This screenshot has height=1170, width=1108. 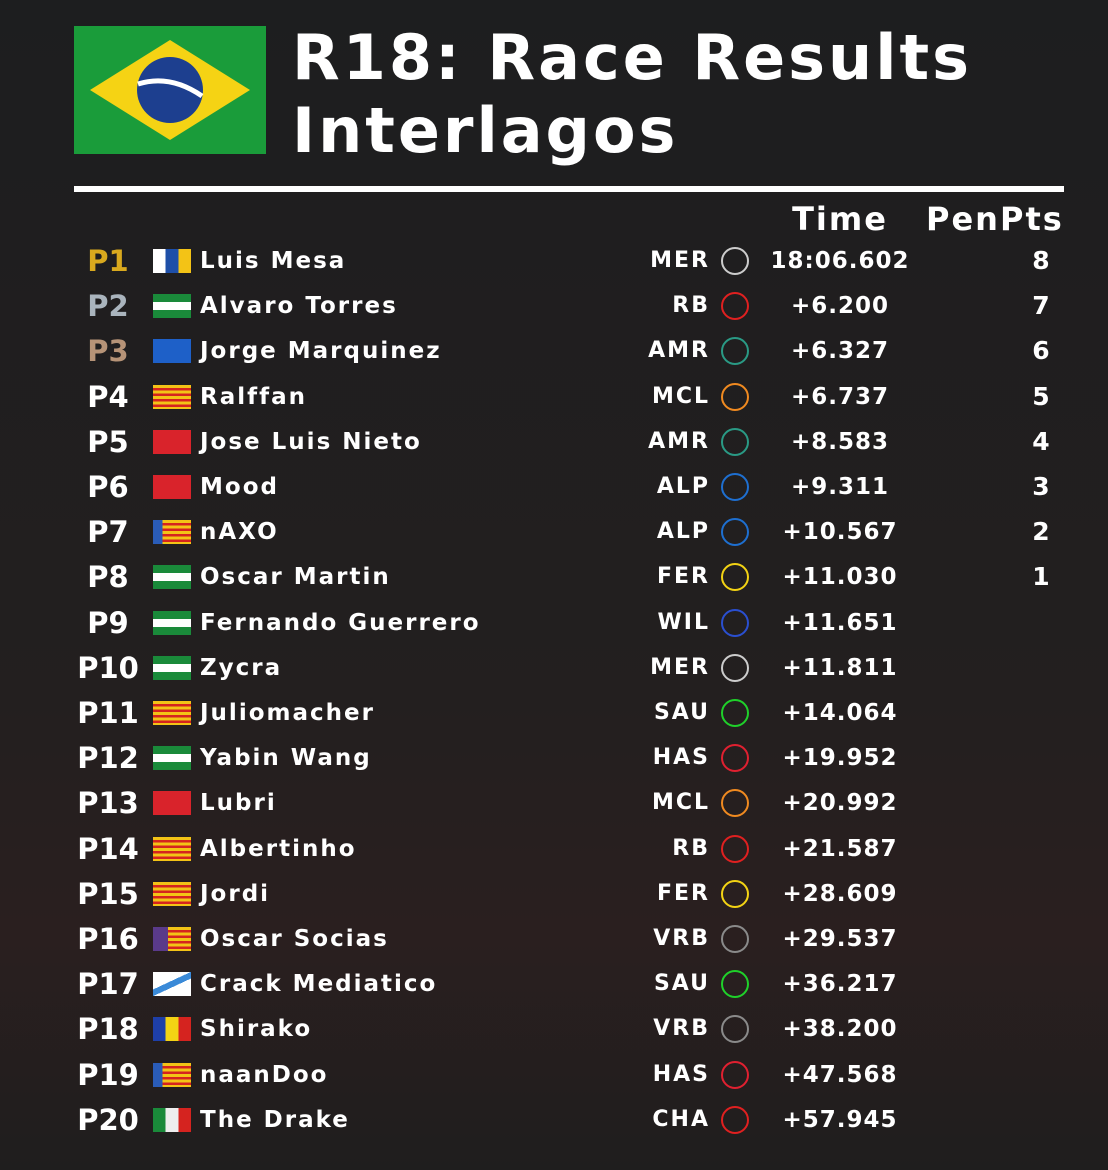 I want to click on points: 2, so click(x=1041, y=532).